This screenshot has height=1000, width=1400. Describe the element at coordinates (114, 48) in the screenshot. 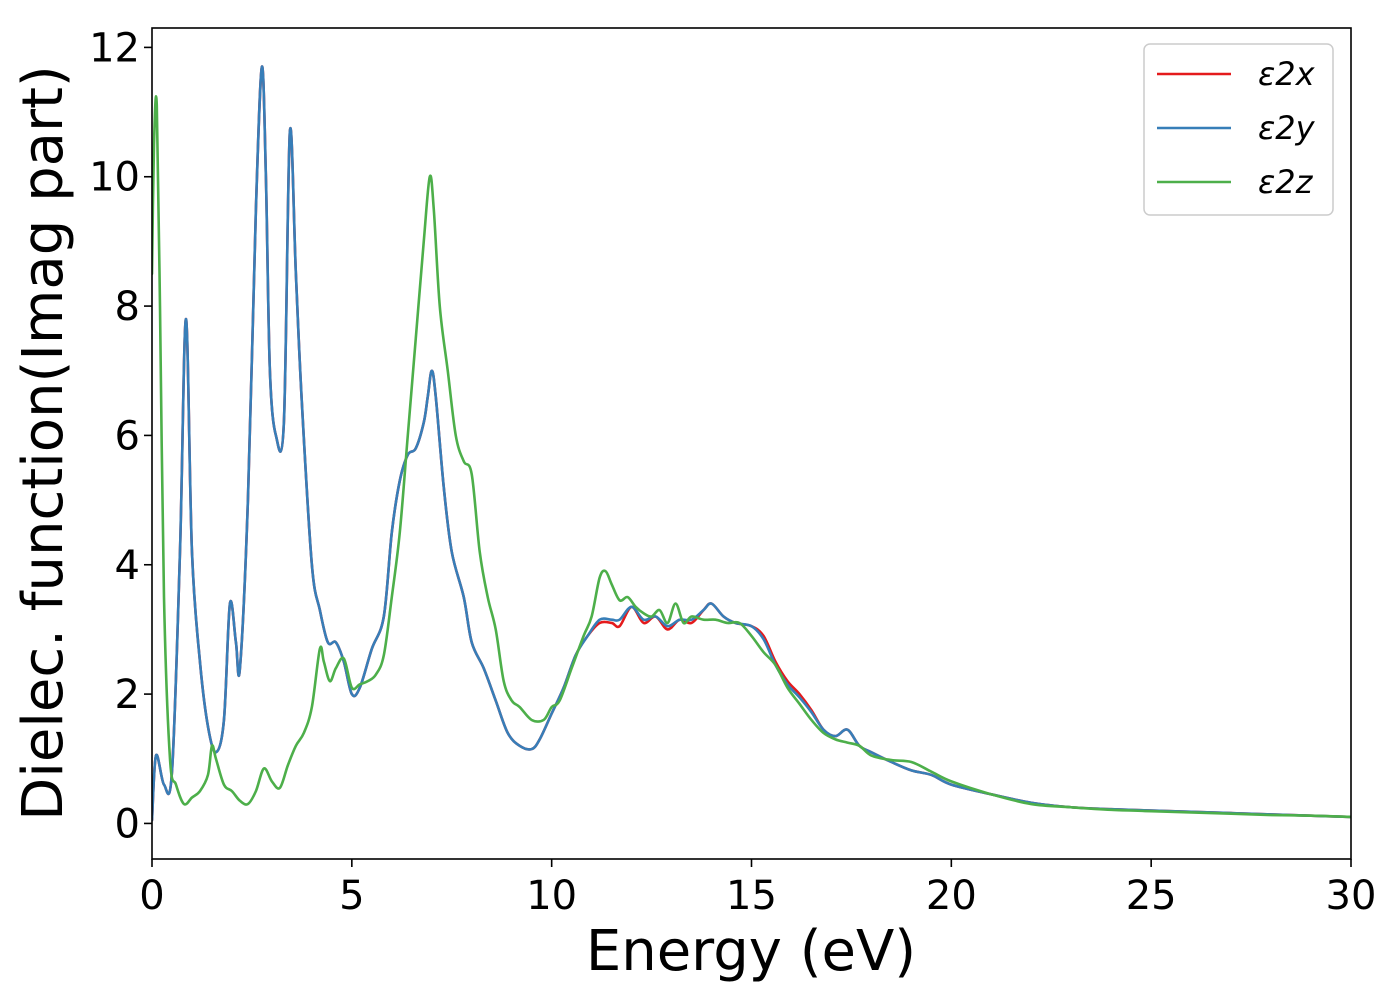

I see `y-tick-label-6: 12` at that location.